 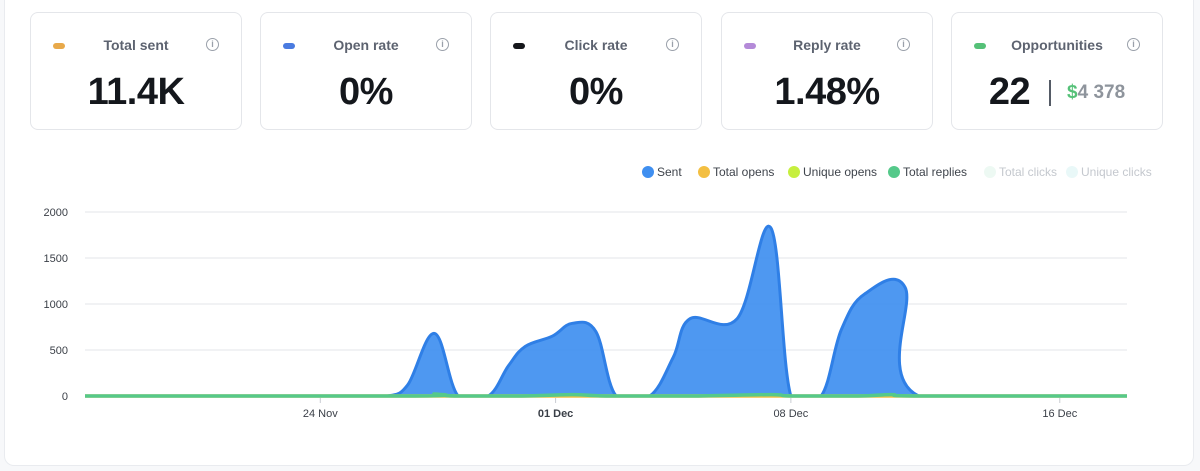 What do you see at coordinates (59, 46) in the screenshot?
I see `total-sent-legend-dot` at bounding box center [59, 46].